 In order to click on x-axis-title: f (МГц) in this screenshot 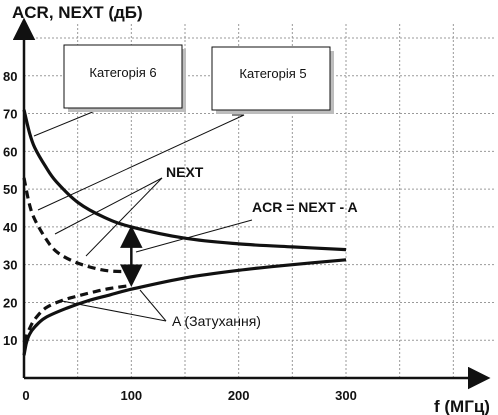, I will do `click(462, 406)`.